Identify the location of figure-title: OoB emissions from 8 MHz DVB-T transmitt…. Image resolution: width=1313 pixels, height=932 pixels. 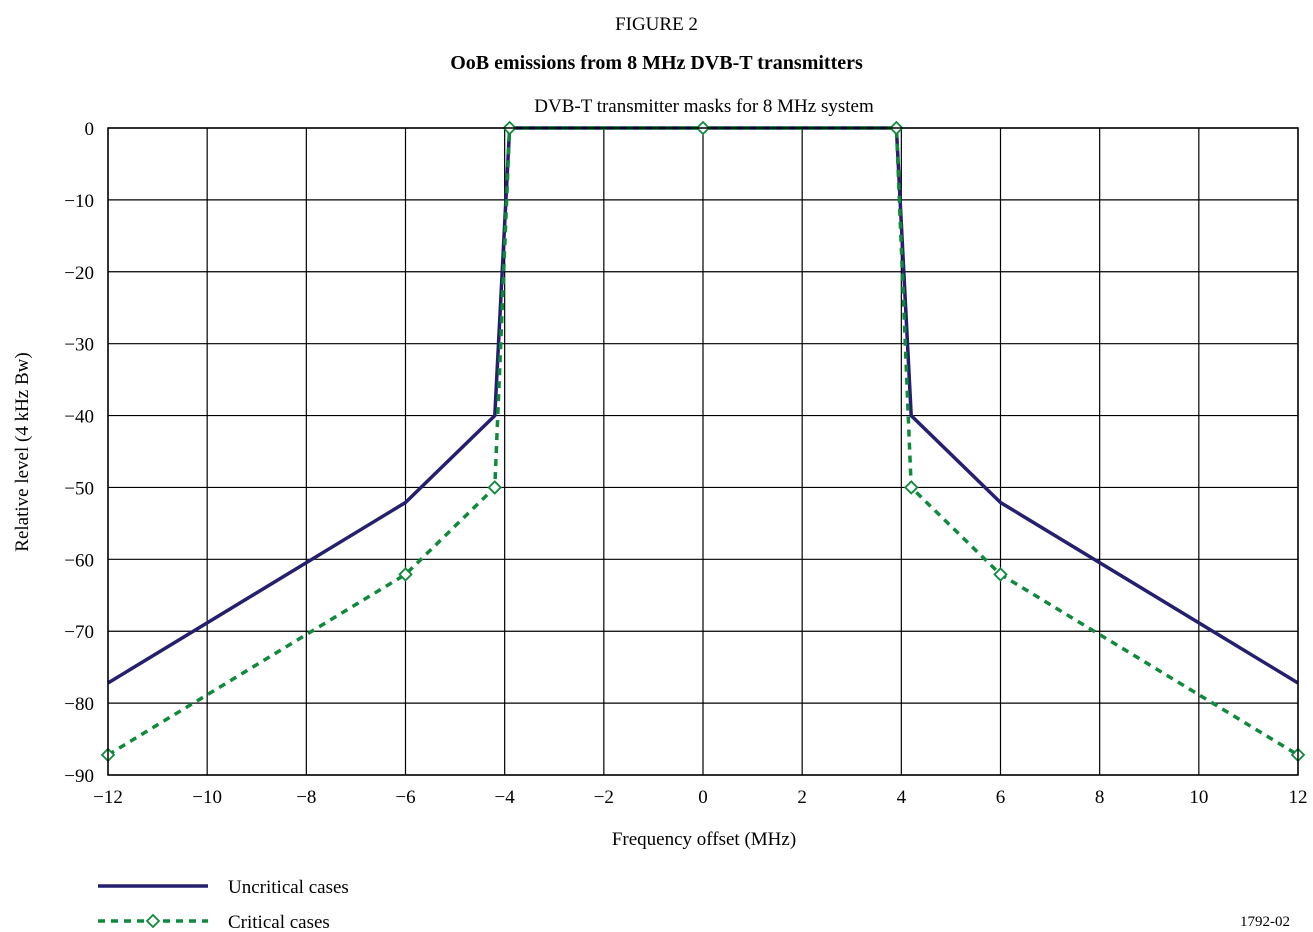
(656, 63).